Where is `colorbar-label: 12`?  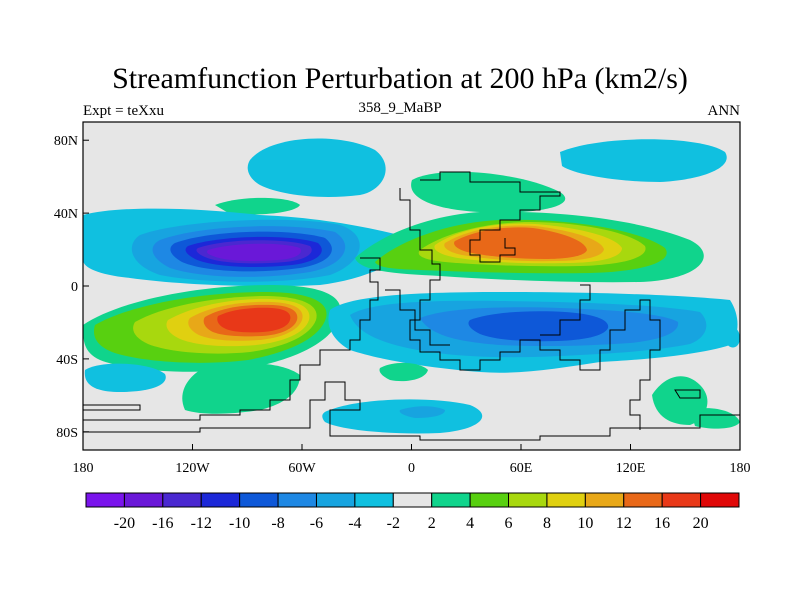 colorbar-label: 12 is located at coordinates (624, 523).